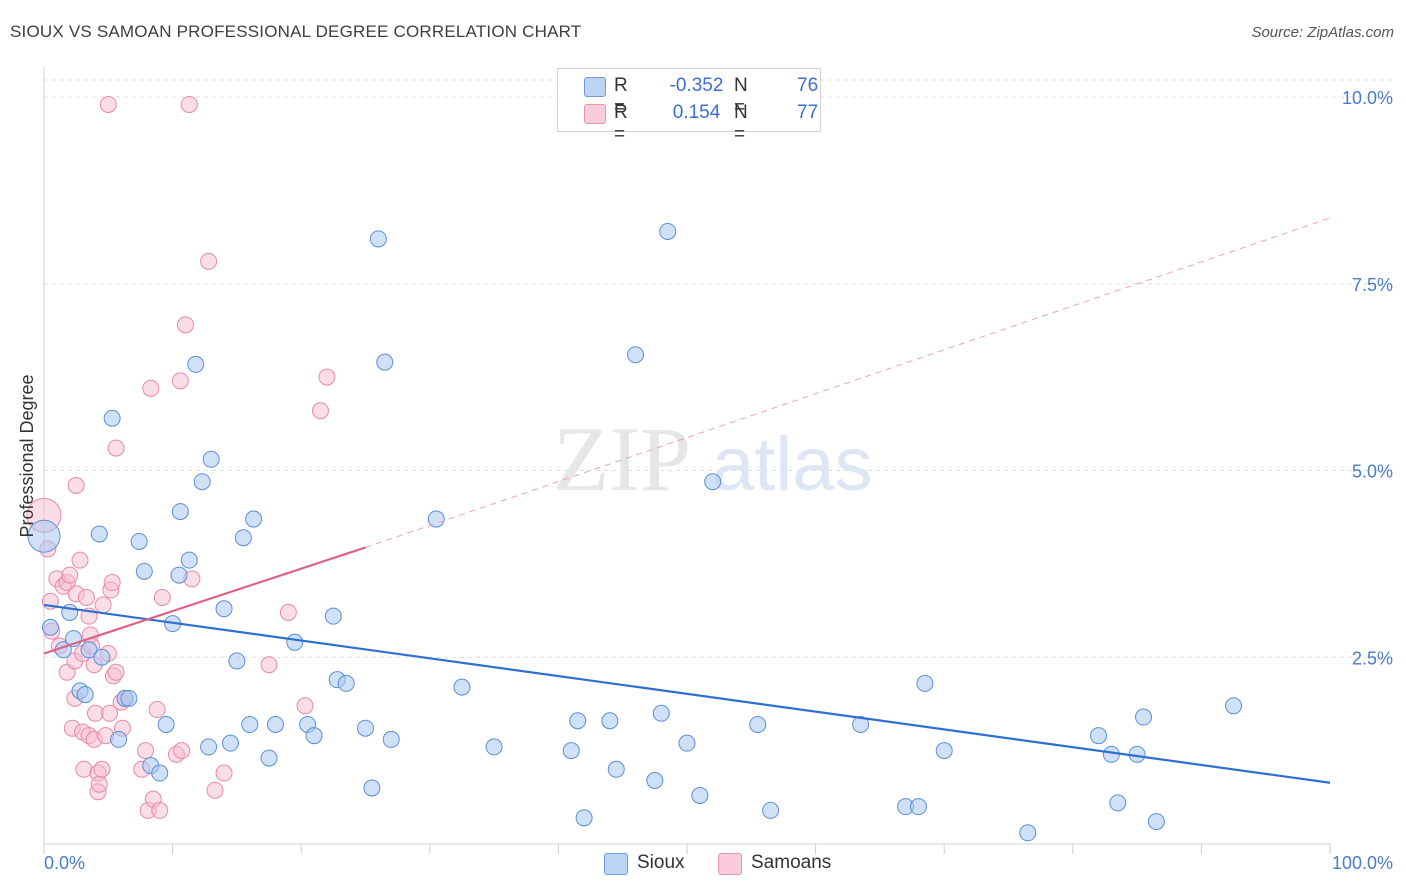  What do you see at coordinates (1372, 472) in the screenshot?
I see `y-tick-label: 5.0%` at bounding box center [1372, 472].